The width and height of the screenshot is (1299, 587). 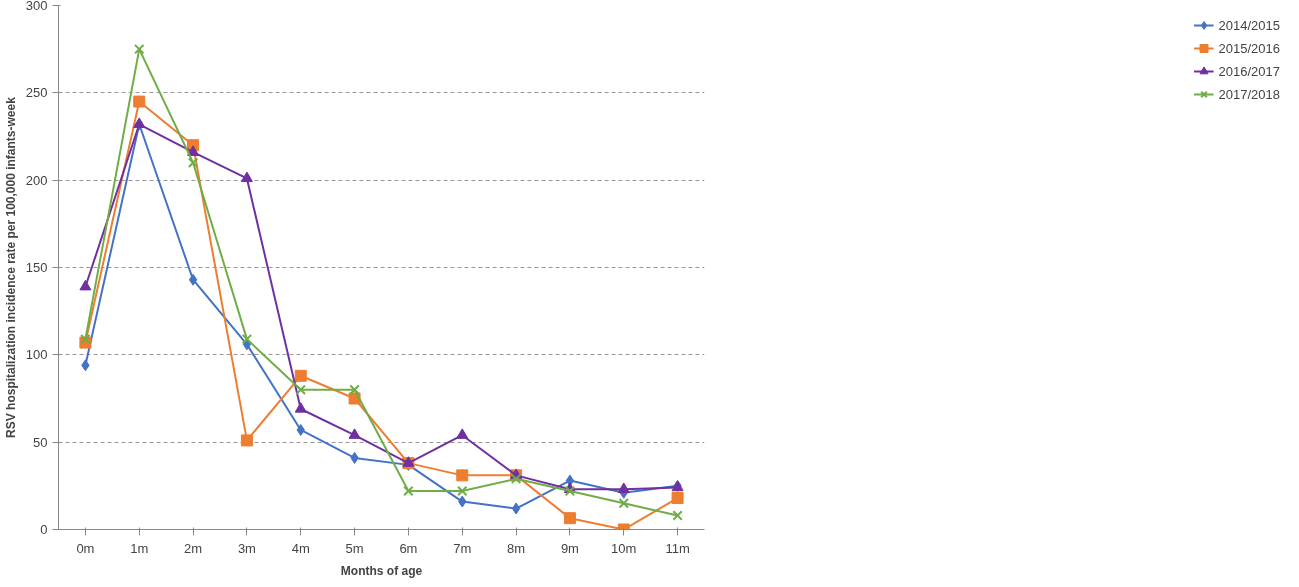 What do you see at coordinates (1249, 48) in the screenshot?
I see `legend-label: 2015/2016` at bounding box center [1249, 48].